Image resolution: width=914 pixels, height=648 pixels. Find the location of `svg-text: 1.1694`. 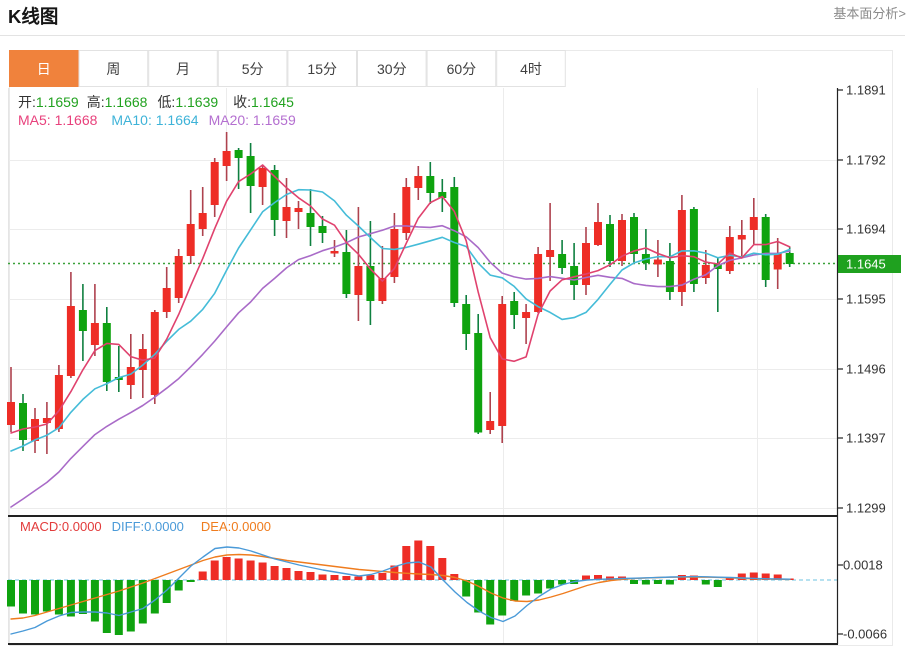

svg-text: 1.1694 is located at coordinates (866, 229).